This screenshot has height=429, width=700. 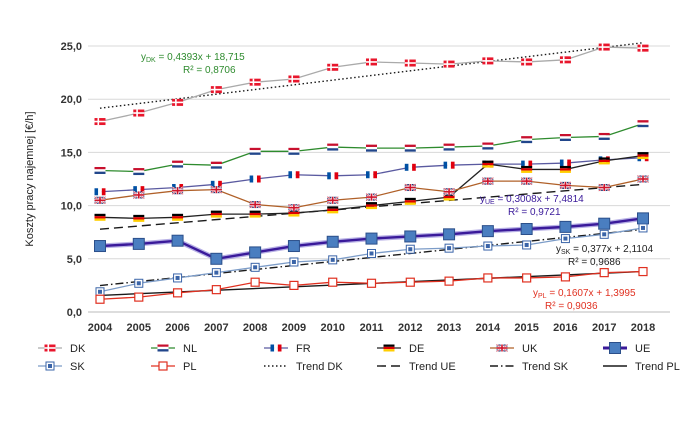 I want to click on x-tick-label: 2017, so click(x=604, y=328).